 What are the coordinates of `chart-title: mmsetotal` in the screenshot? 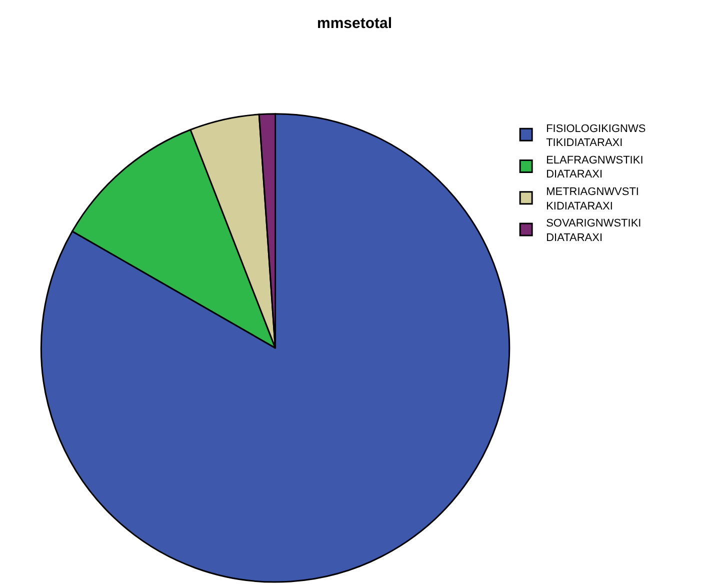 It's located at (354, 23).